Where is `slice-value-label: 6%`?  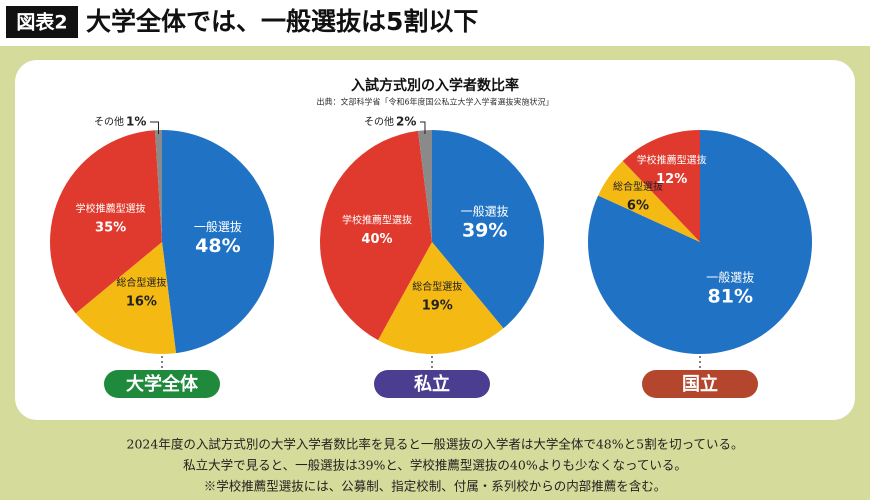 slice-value-label: 6% is located at coordinates (638, 205).